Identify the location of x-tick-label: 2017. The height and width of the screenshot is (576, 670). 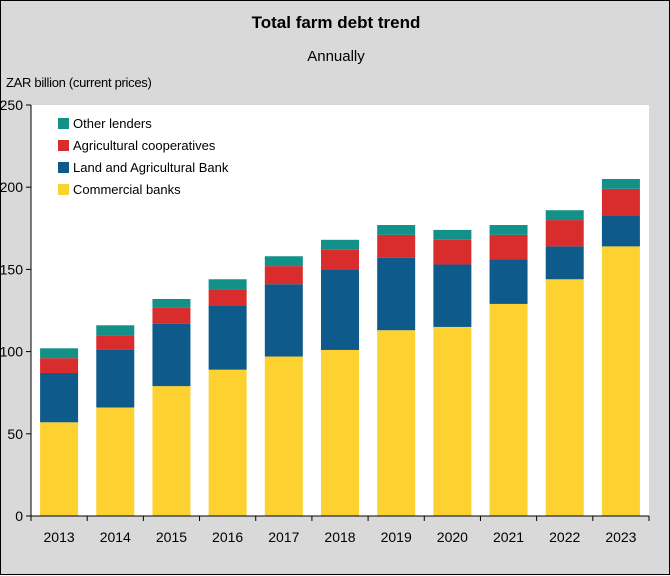
(283, 537).